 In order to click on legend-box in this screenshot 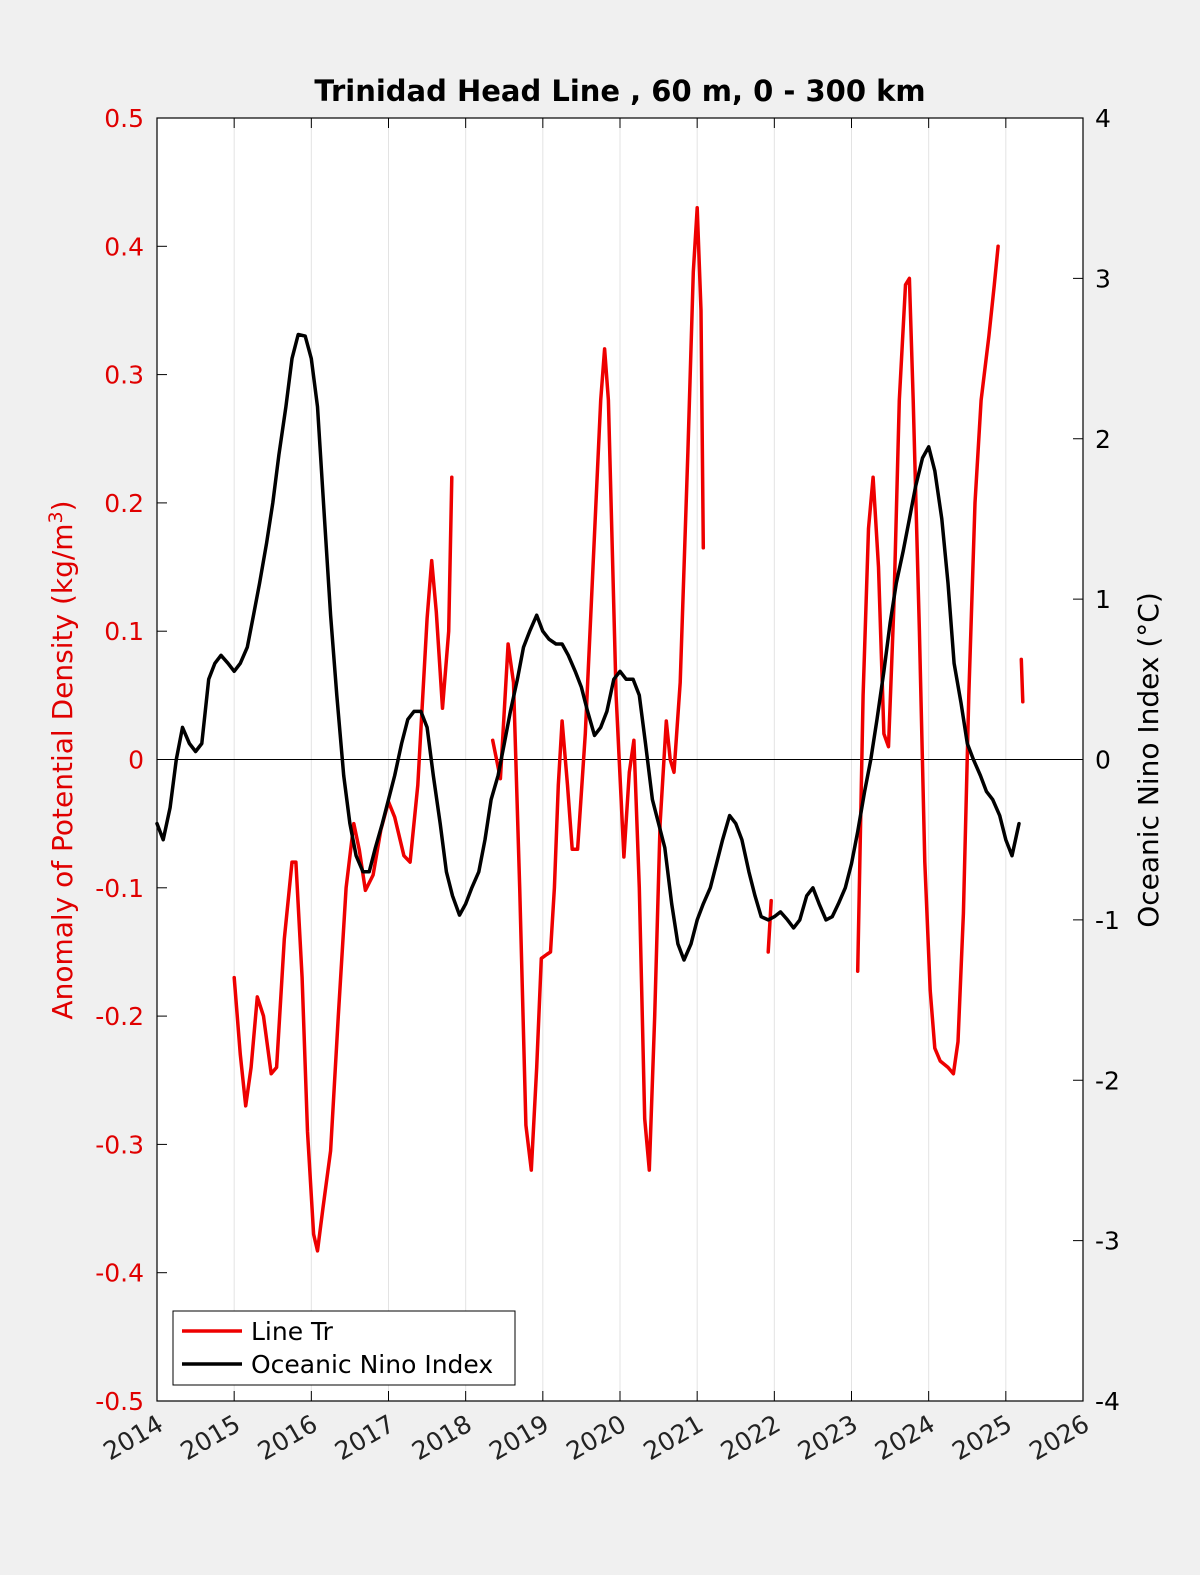, I will do `click(344, 1348)`.